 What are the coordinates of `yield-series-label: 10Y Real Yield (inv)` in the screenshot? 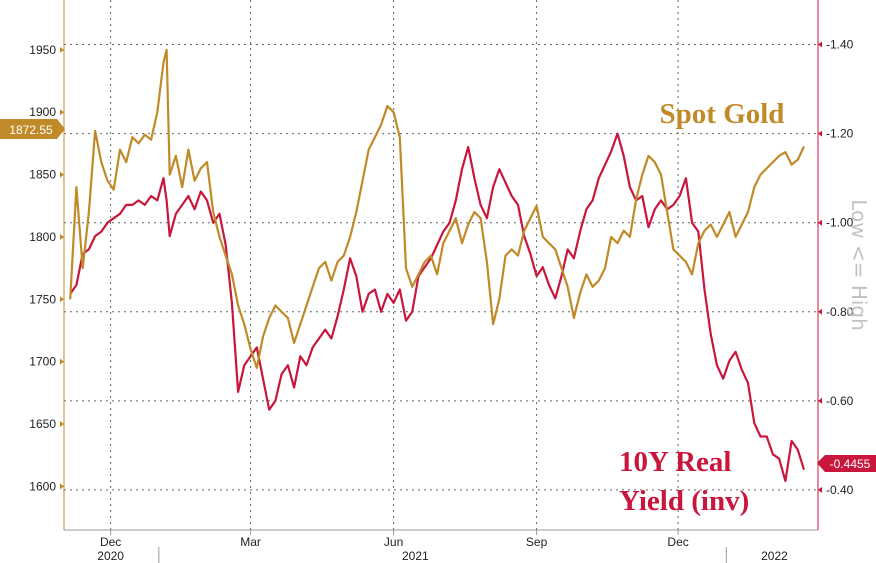 It's located at (684, 481).